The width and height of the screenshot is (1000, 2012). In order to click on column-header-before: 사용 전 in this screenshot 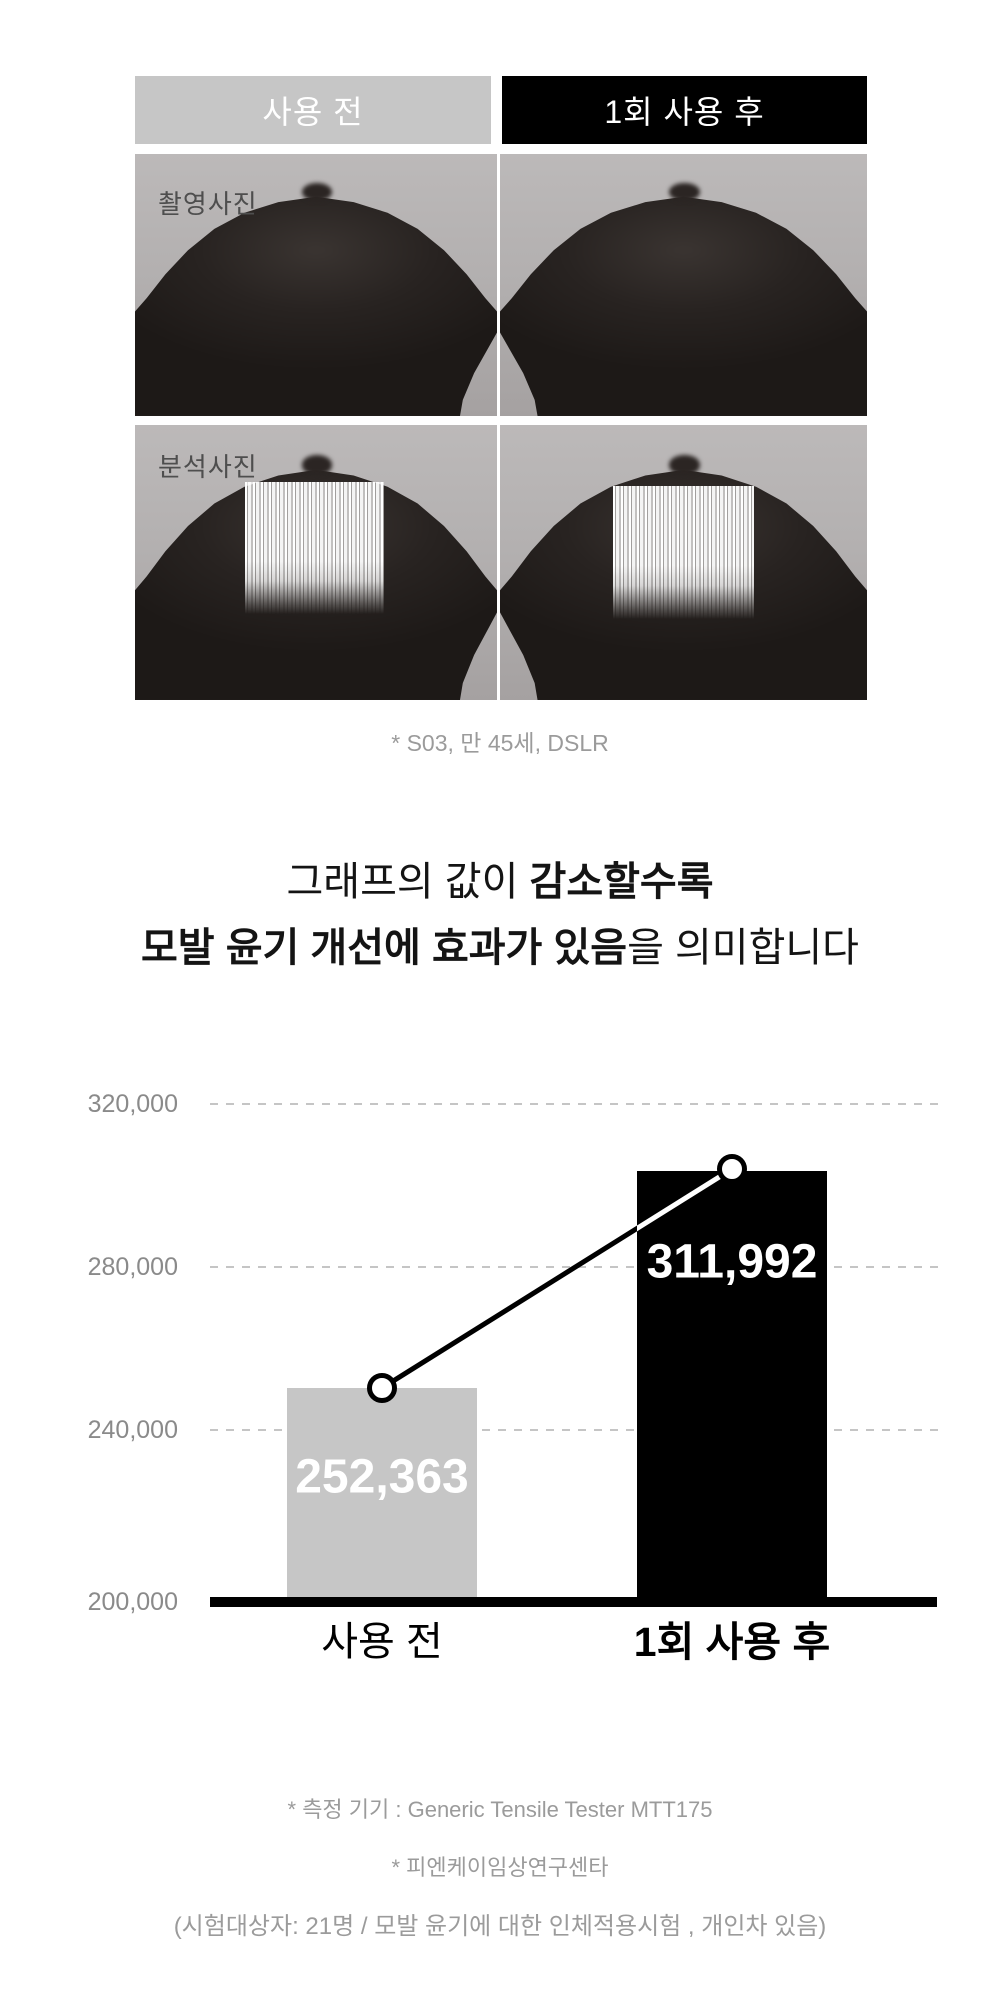, I will do `click(313, 110)`.